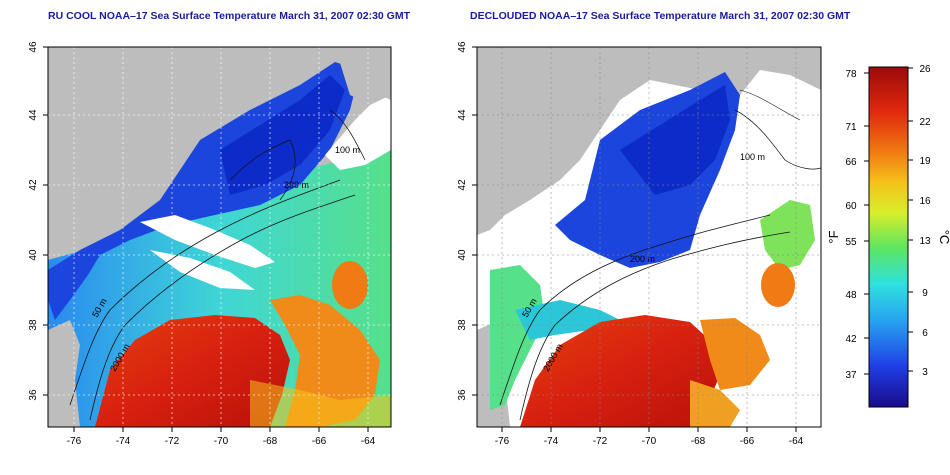 This screenshot has width=950, height=475. Describe the element at coordinates (124, 136) in the screenshot. I see `land-northeast-us` at that location.